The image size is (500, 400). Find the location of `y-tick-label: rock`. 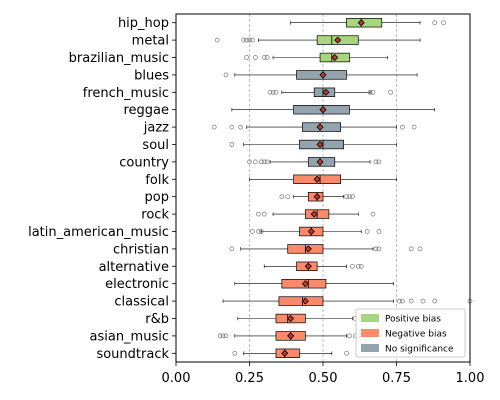

y-tick-label: rock is located at coordinates (155, 215).